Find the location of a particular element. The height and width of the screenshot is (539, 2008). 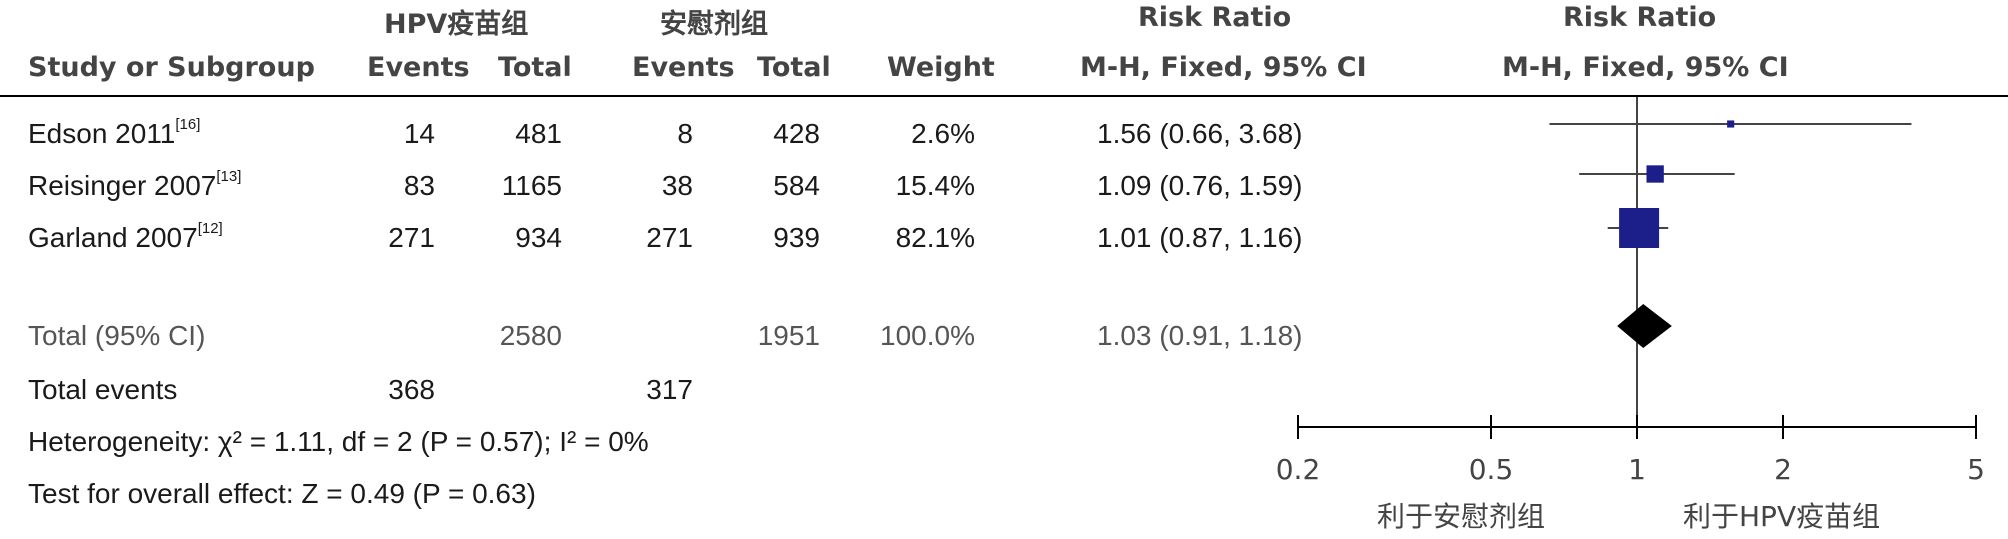

events2-cell: 271 is located at coordinates (669, 237).